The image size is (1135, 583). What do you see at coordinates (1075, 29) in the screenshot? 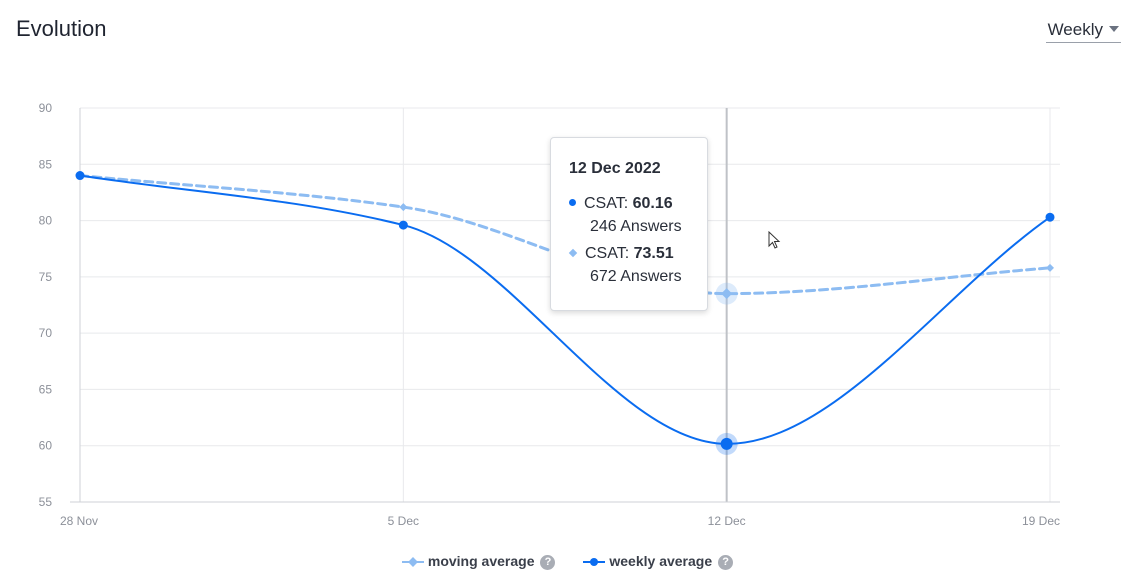
I see `period-selected-label: Weekly` at bounding box center [1075, 29].